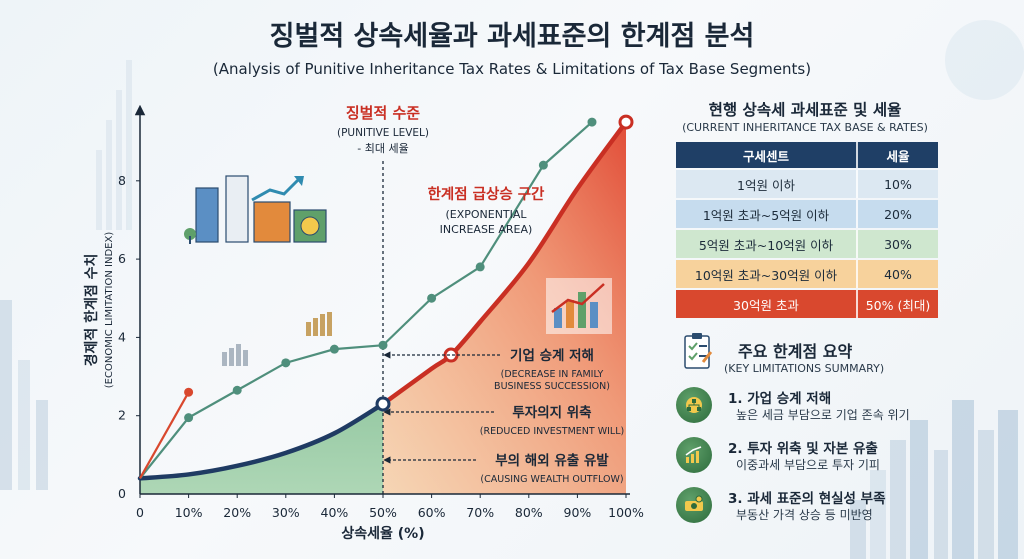 The height and width of the screenshot is (559, 1024). I want to click on x-tick-label: 10%, so click(189, 512).